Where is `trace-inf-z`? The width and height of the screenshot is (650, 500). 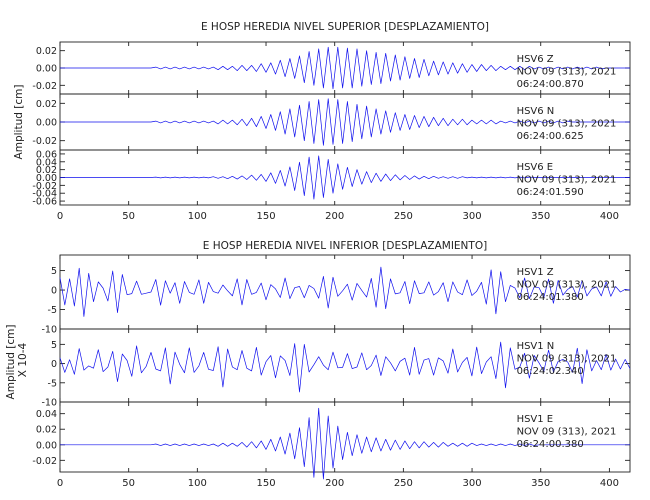 trace-inf-z is located at coordinates (345, 291).